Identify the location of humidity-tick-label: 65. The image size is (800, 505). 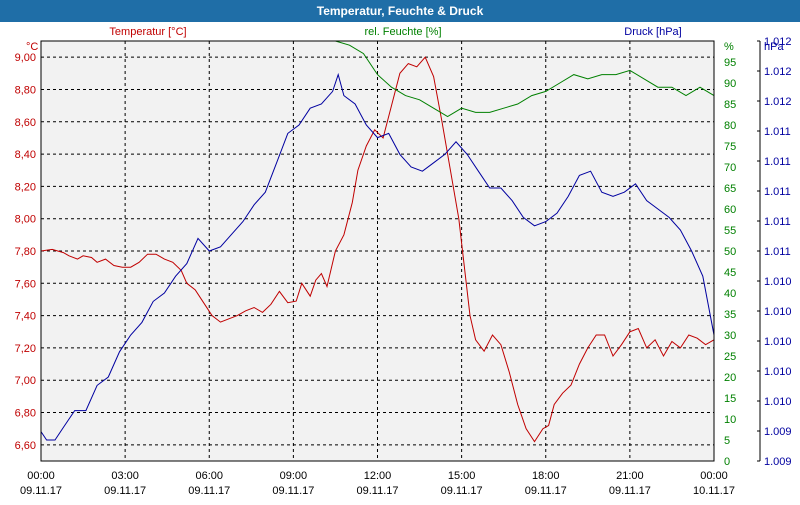
(730, 189).